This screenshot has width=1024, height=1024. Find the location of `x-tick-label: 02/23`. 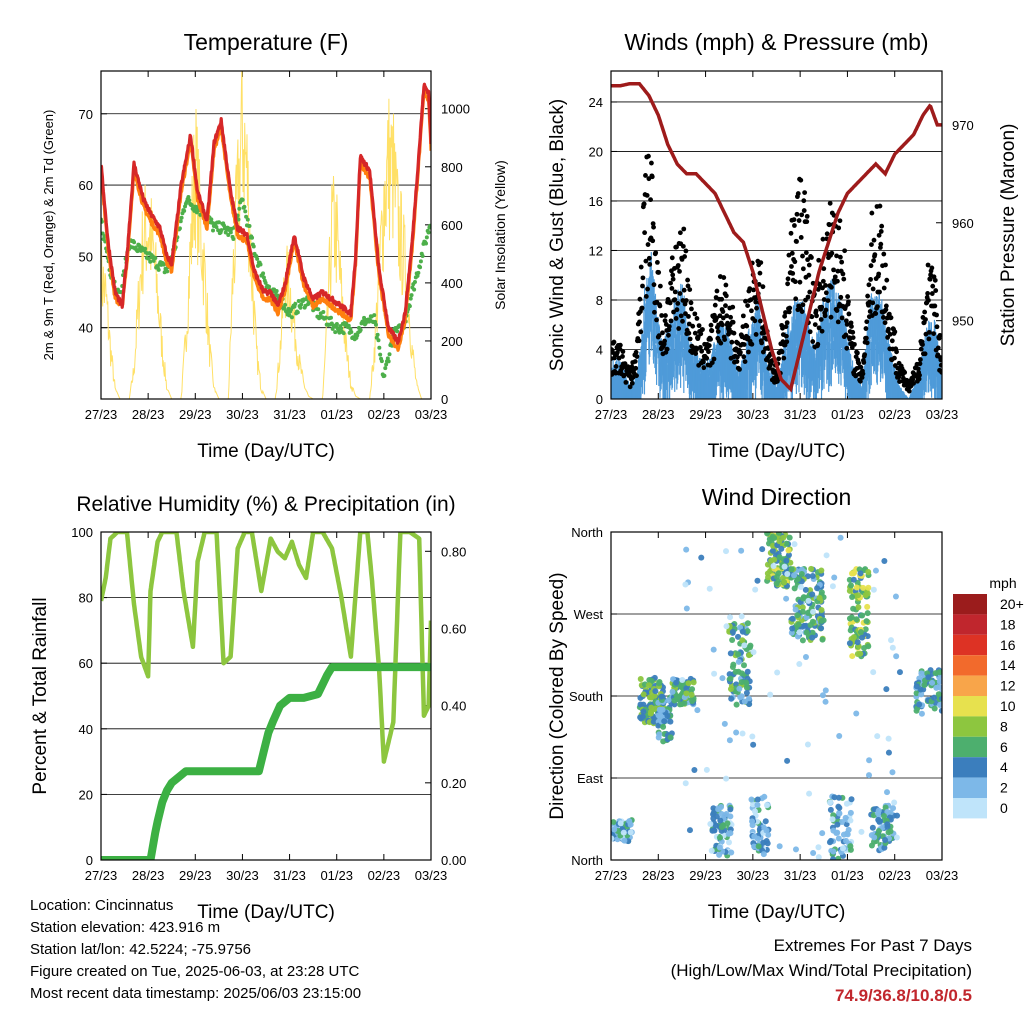

x-tick-label: 02/23 is located at coordinates (384, 414).